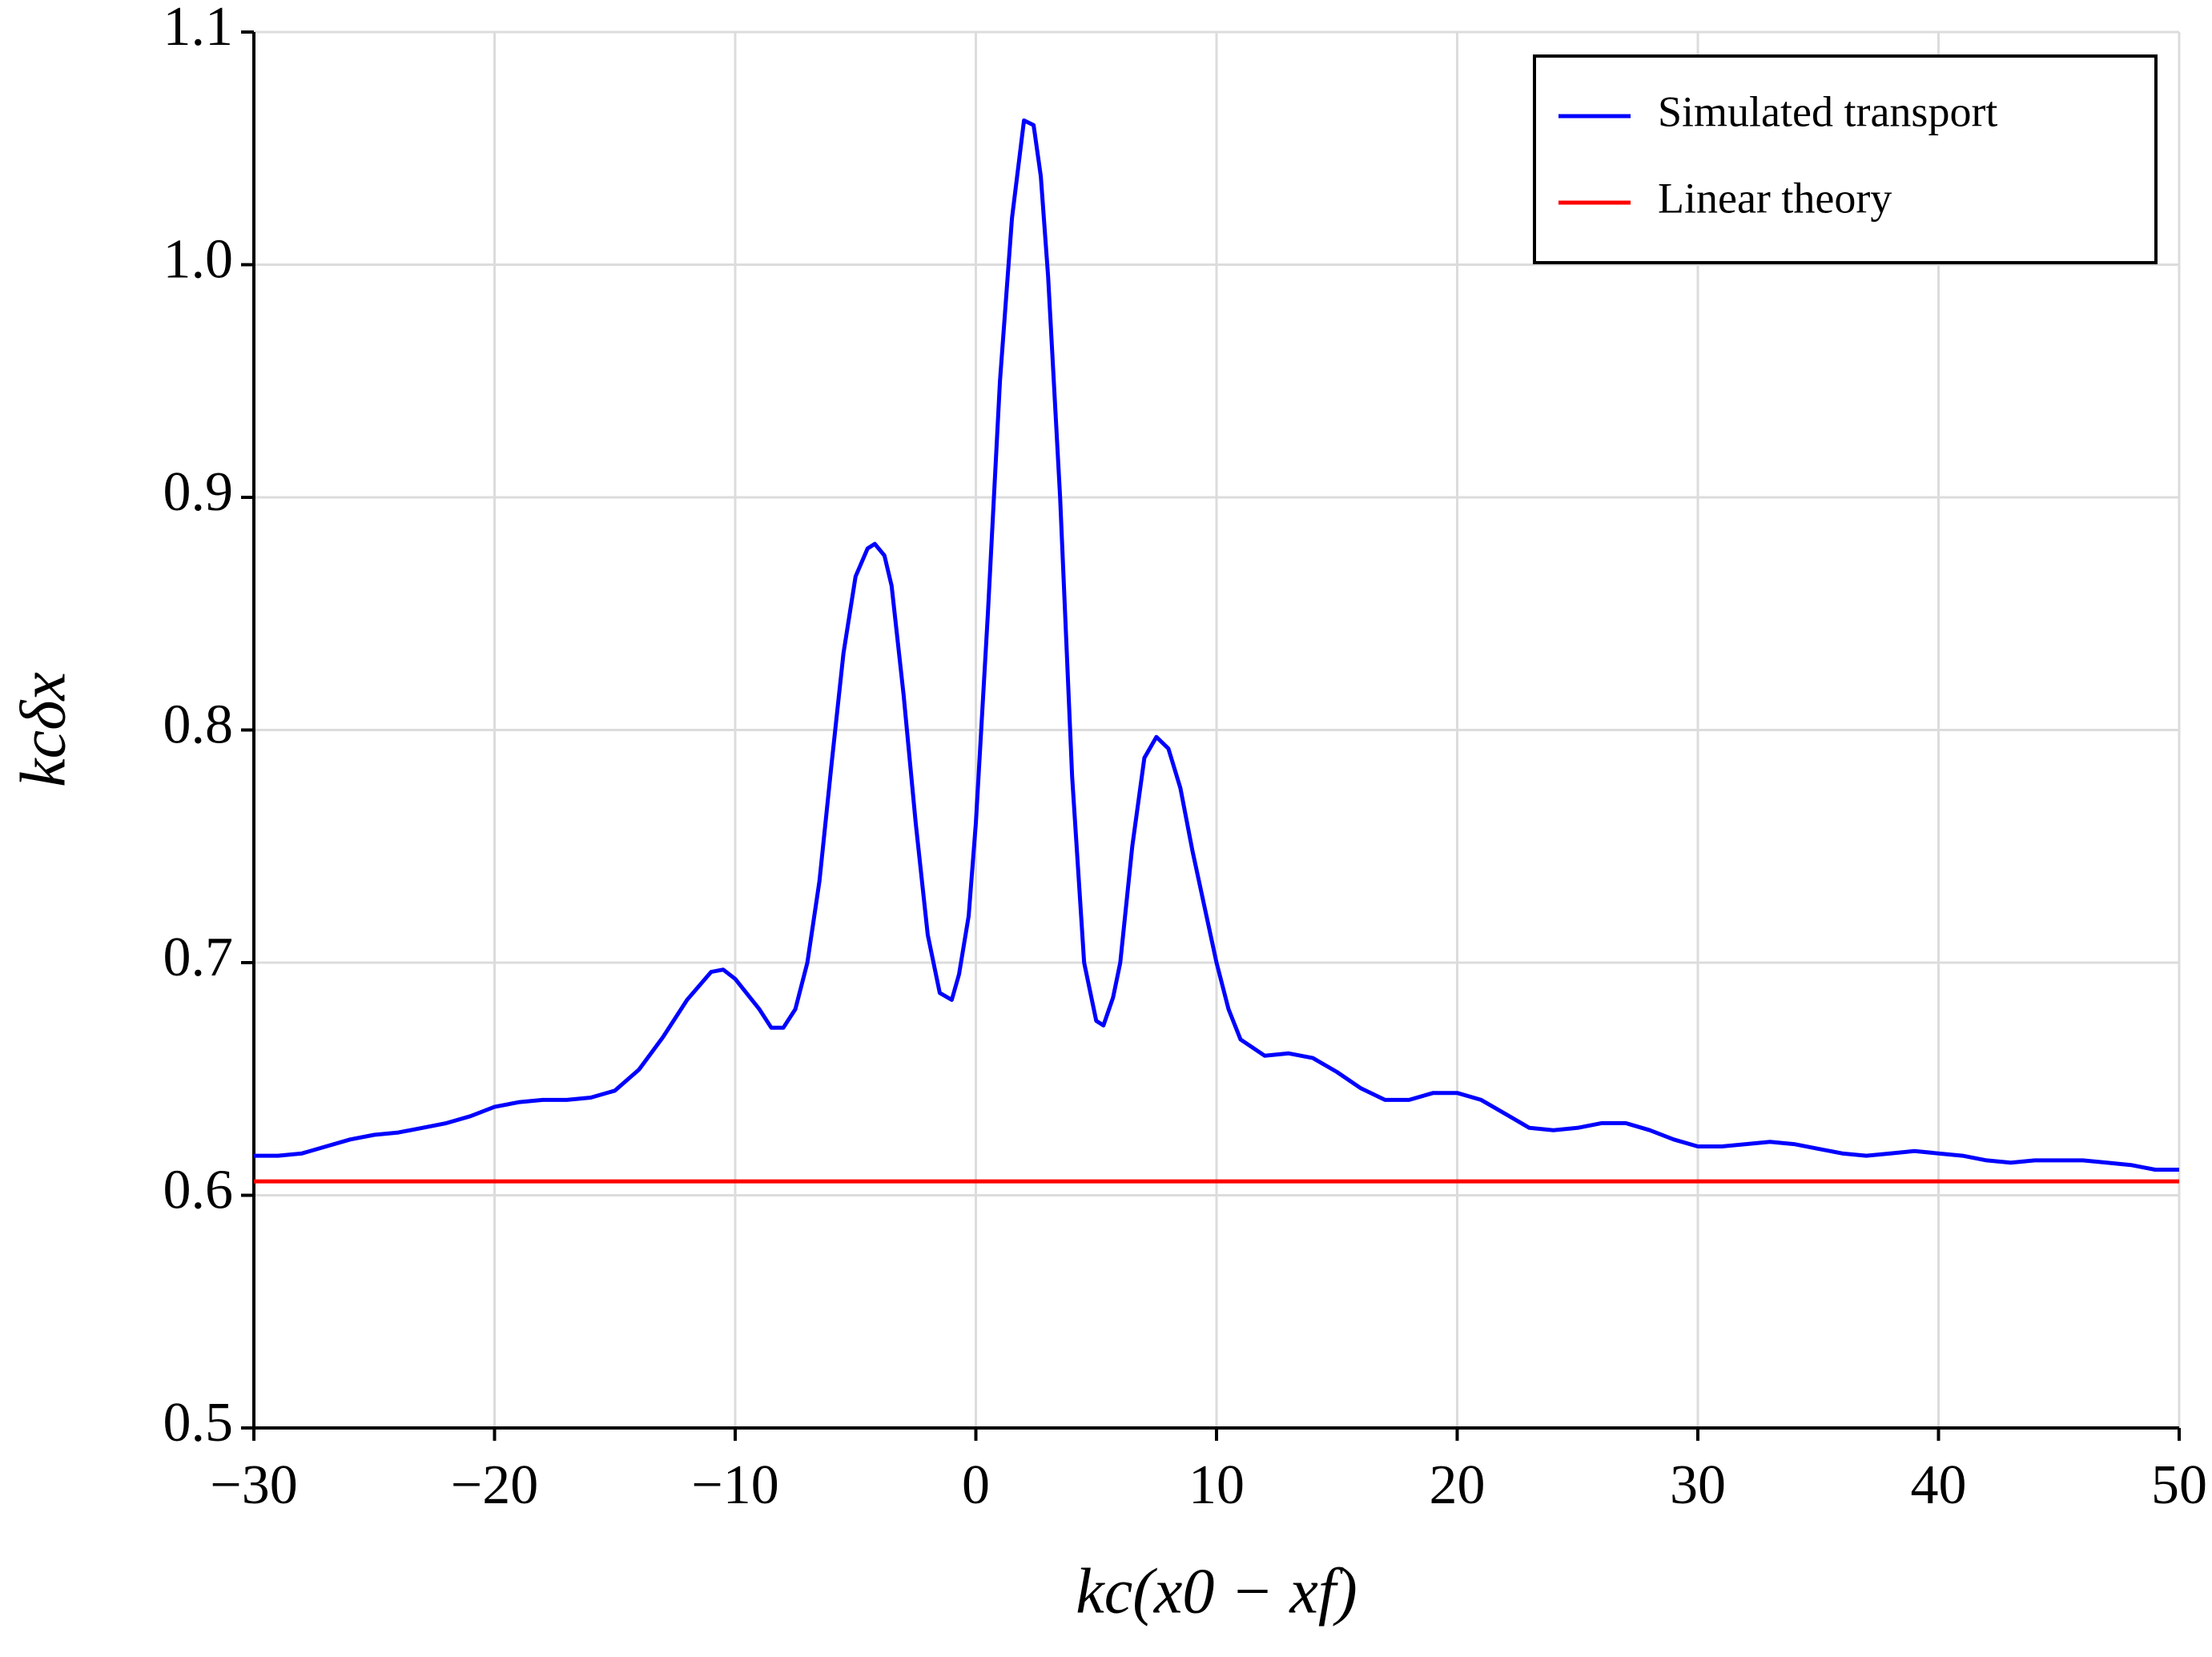 The height and width of the screenshot is (1657, 2212). I want to click on legend-label: Linear theory, so click(1775, 198).